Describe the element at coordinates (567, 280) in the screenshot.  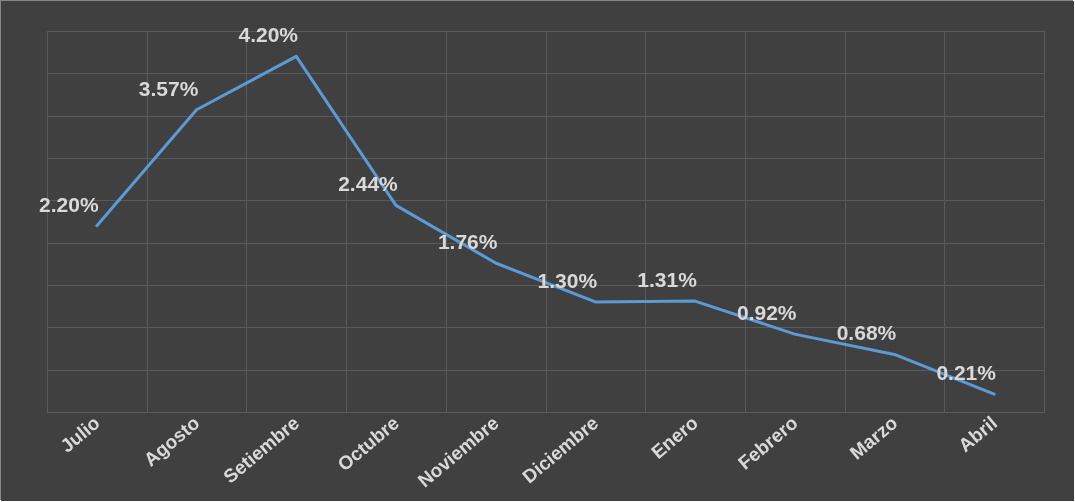
I see `data-label: 1.30%` at that location.